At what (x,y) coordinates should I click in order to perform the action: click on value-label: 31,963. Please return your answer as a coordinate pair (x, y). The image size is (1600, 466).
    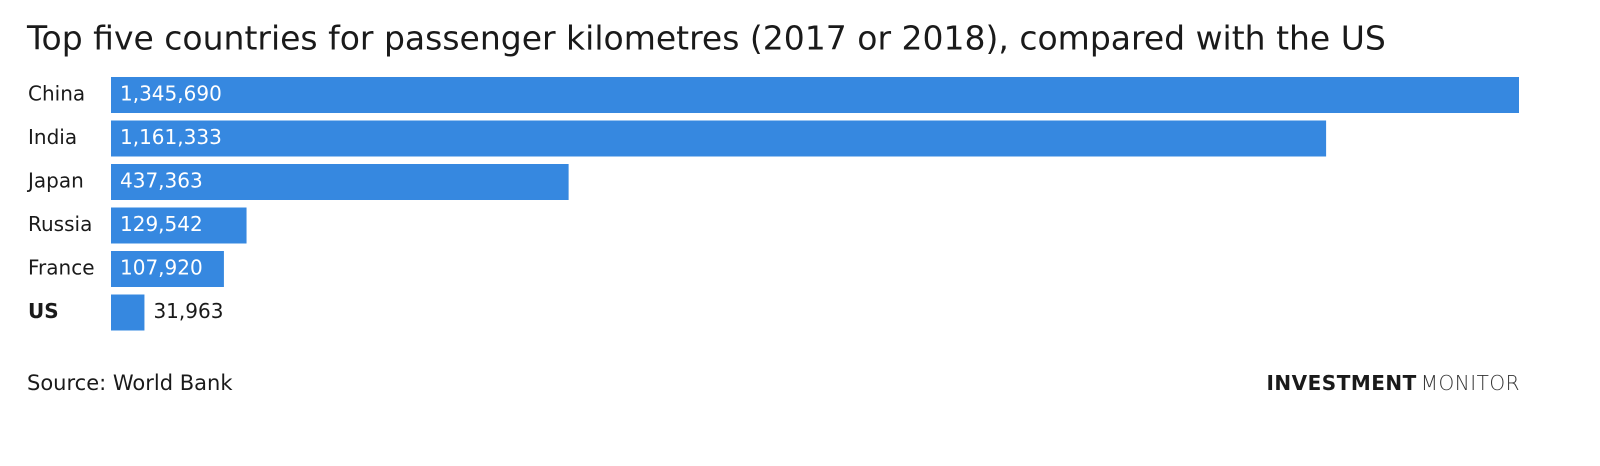
    Looking at the image, I should click on (188, 311).